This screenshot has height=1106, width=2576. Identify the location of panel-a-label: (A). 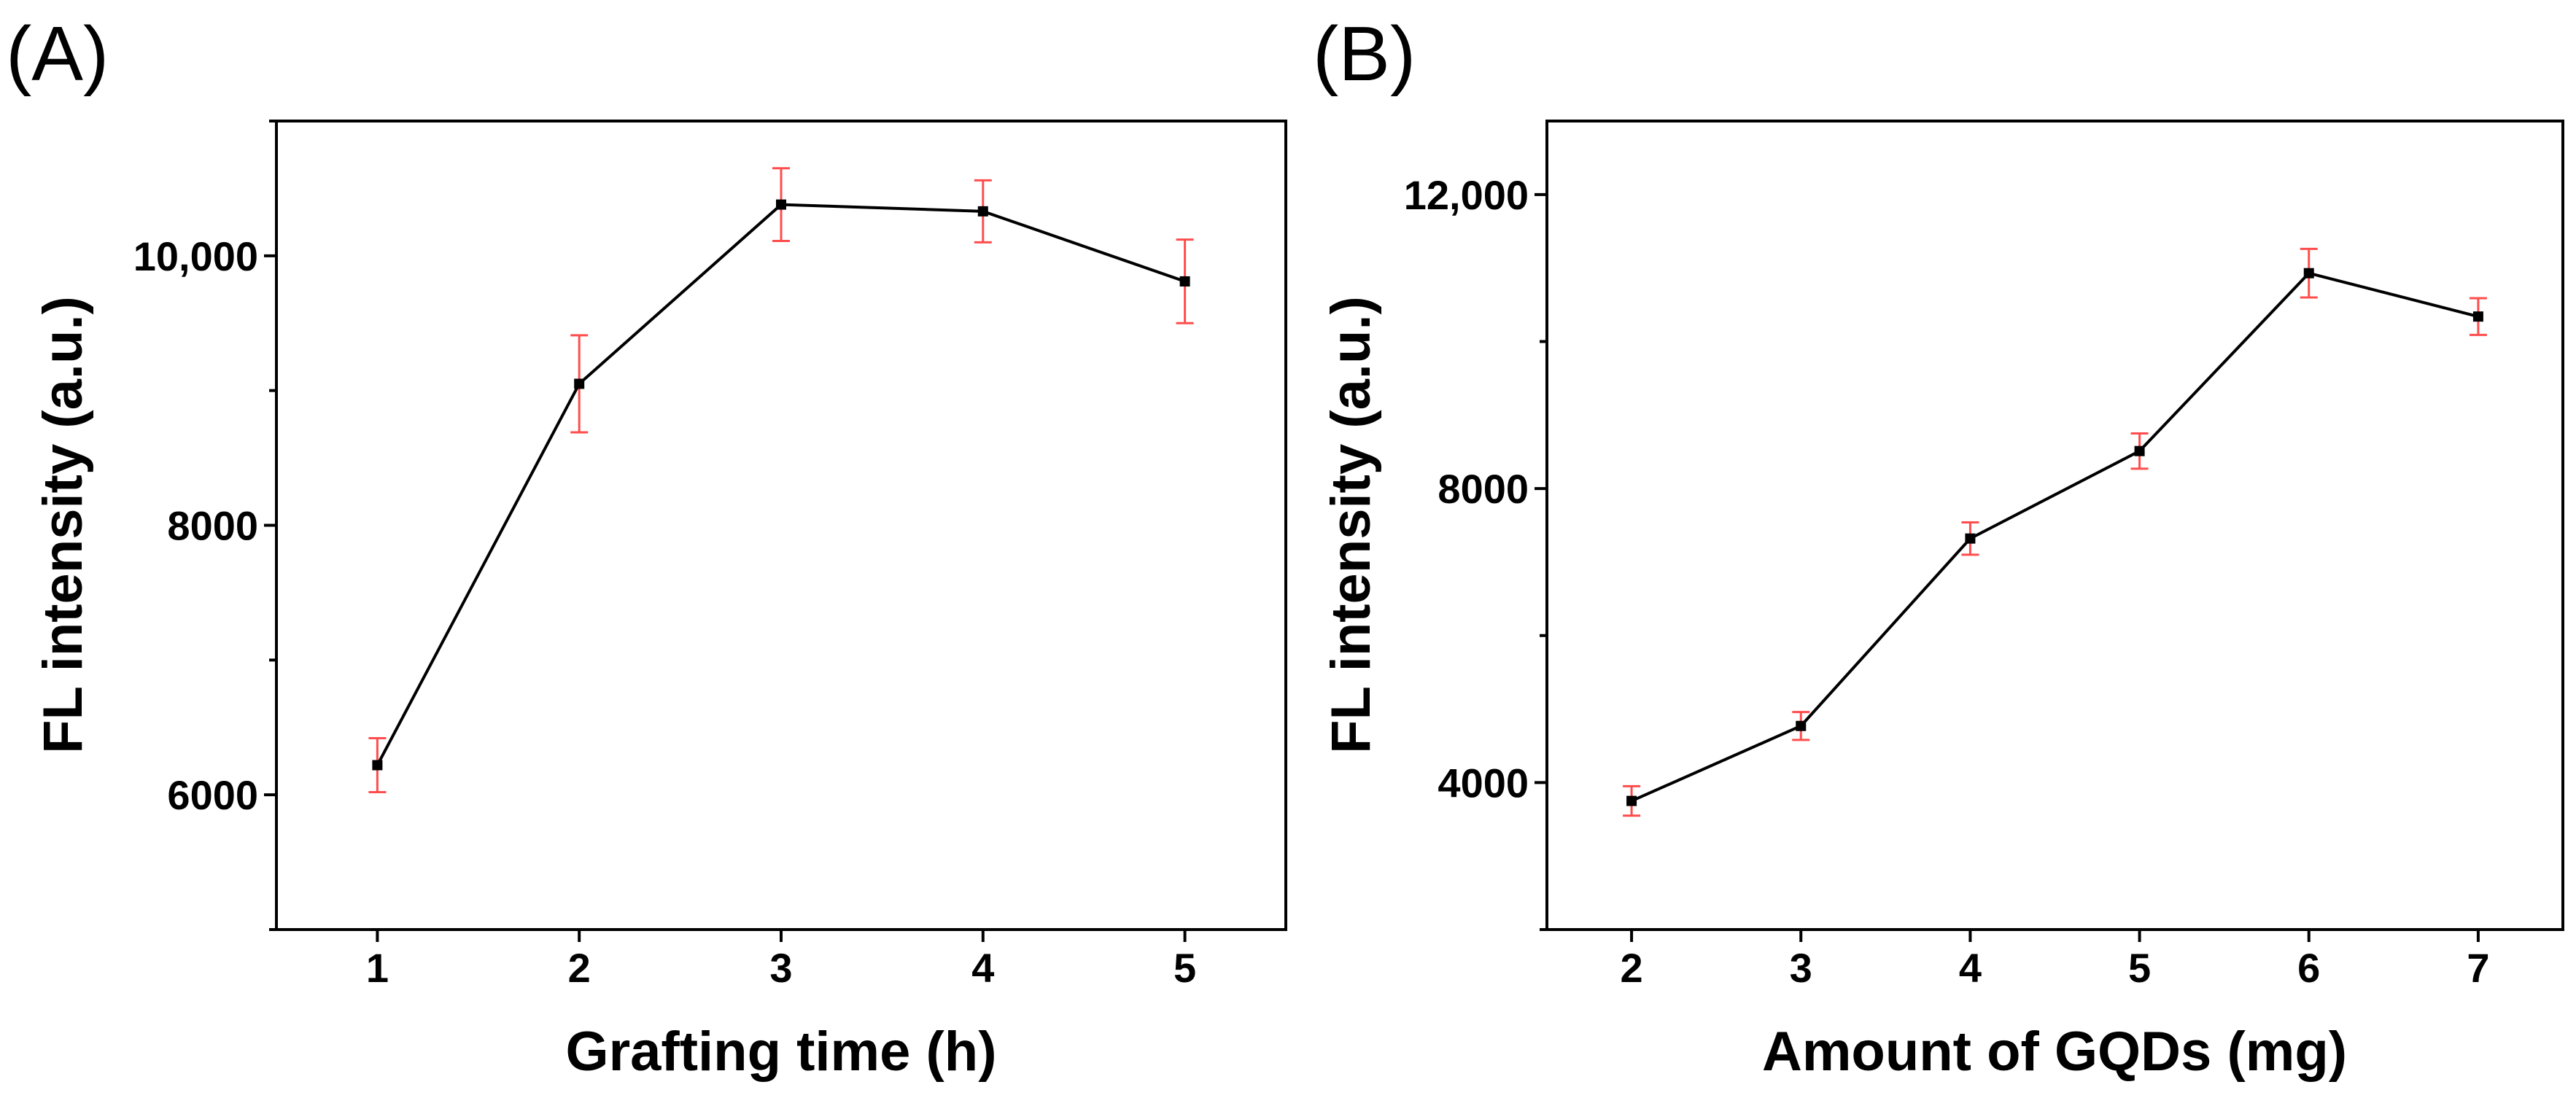
(58, 54).